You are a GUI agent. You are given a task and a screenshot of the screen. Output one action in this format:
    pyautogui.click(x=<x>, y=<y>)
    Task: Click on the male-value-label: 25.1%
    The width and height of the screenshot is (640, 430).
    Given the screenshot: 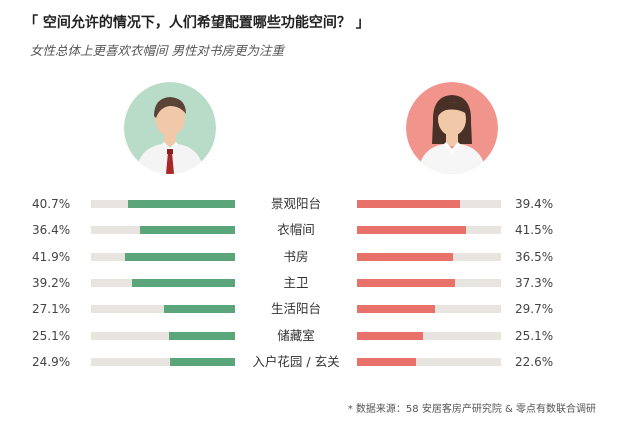 What is the action you would take?
    pyautogui.click(x=51, y=335)
    